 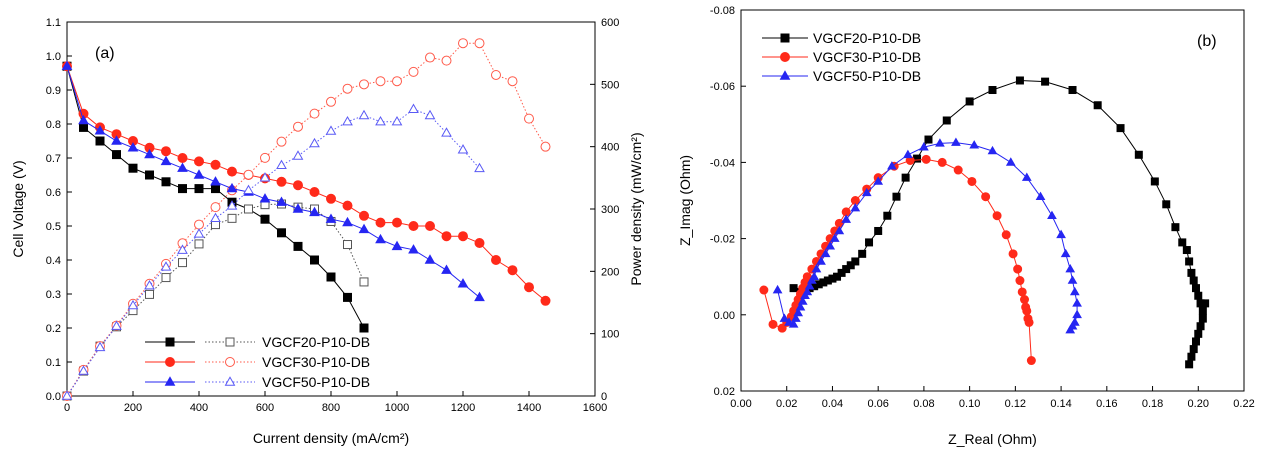 I want to click on y-right-axis-title: Power density (mW/cm²), so click(x=636, y=208).